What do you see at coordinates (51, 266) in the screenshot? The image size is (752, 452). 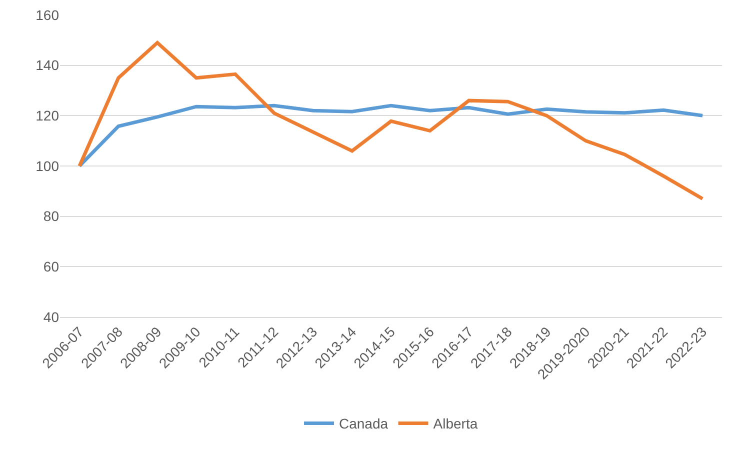 I see `y-tick-label: 60` at bounding box center [51, 266].